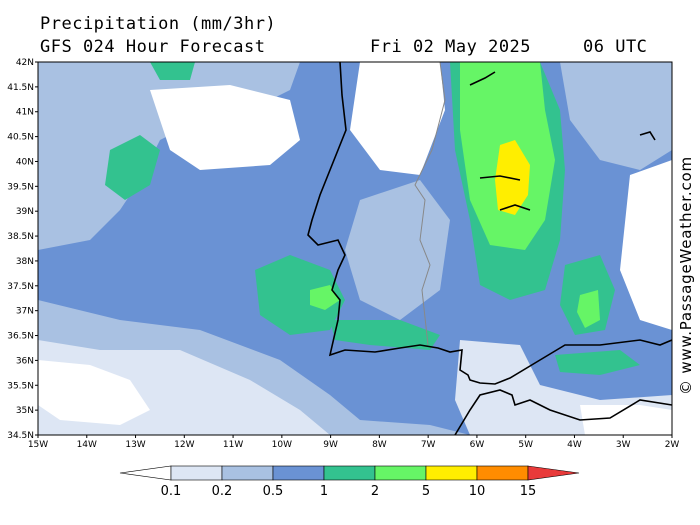  Describe the element at coordinates (477, 445) in the screenshot. I see `lon-tick-label: 6W` at that location.